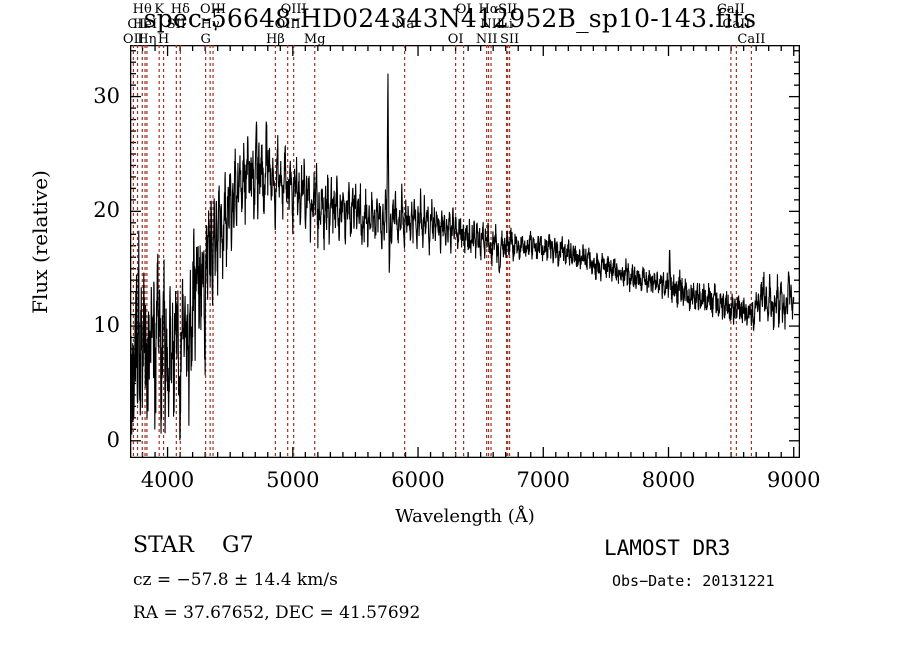  I want to click on spectral-line-label: OII, so click(133, 39).